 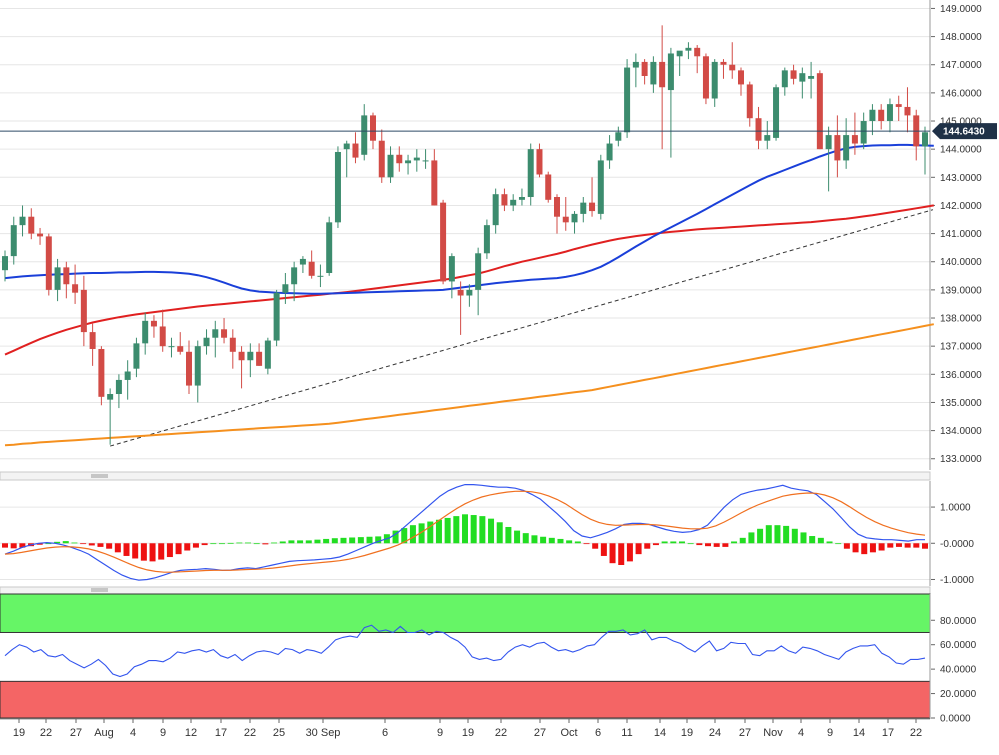 I want to click on price-tick-label: 147.0000, so click(x=961, y=65).